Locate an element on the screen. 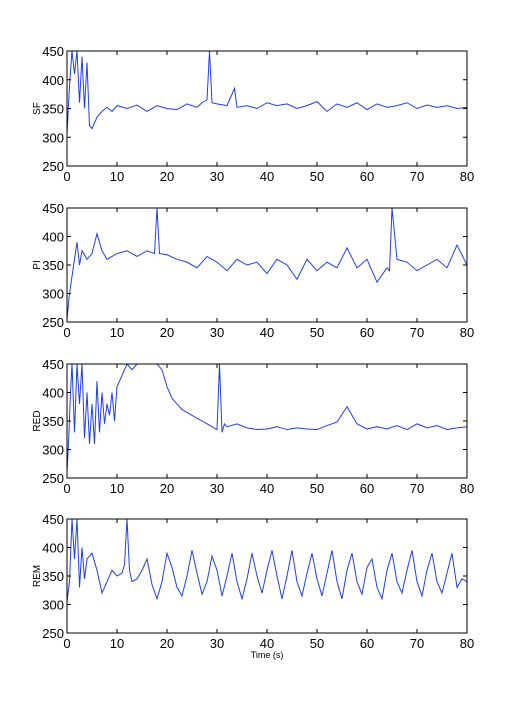 The width and height of the screenshot is (518, 708). y-axis-label: SF is located at coordinates (37, 108).